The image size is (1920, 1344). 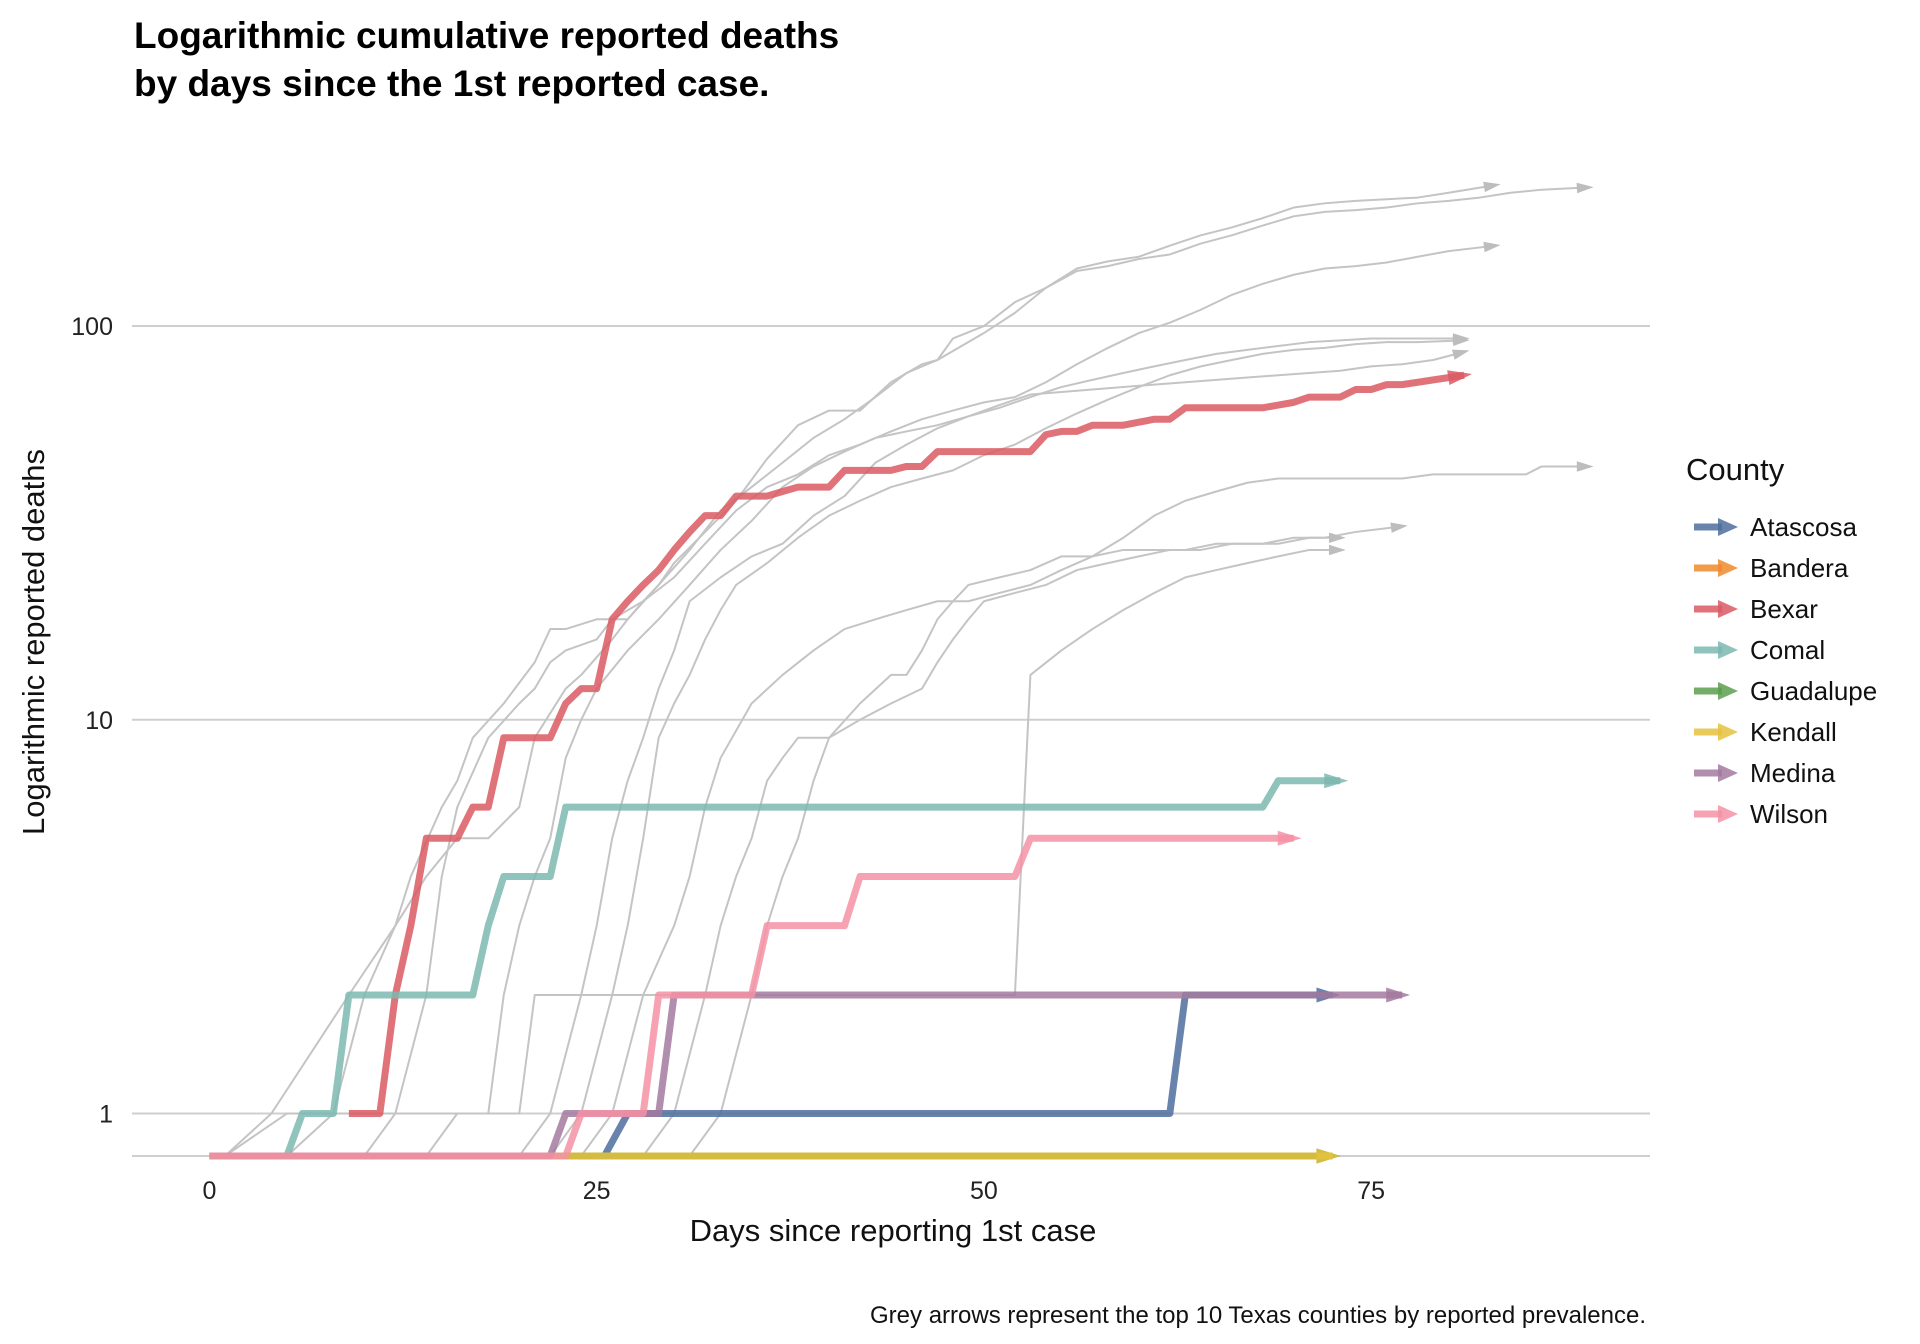 What do you see at coordinates (92, 327) in the screenshot?
I see `y-tick-label: 100` at bounding box center [92, 327].